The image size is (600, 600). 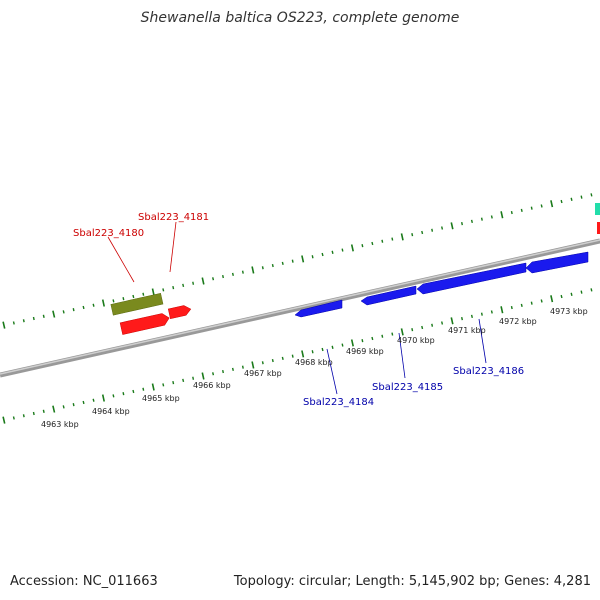 What do you see at coordinates (141, 247) in the screenshot?
I see `forward-gene-labels: Sbal223_4180 Sbal223_4181` at bounding box center [141, 247].